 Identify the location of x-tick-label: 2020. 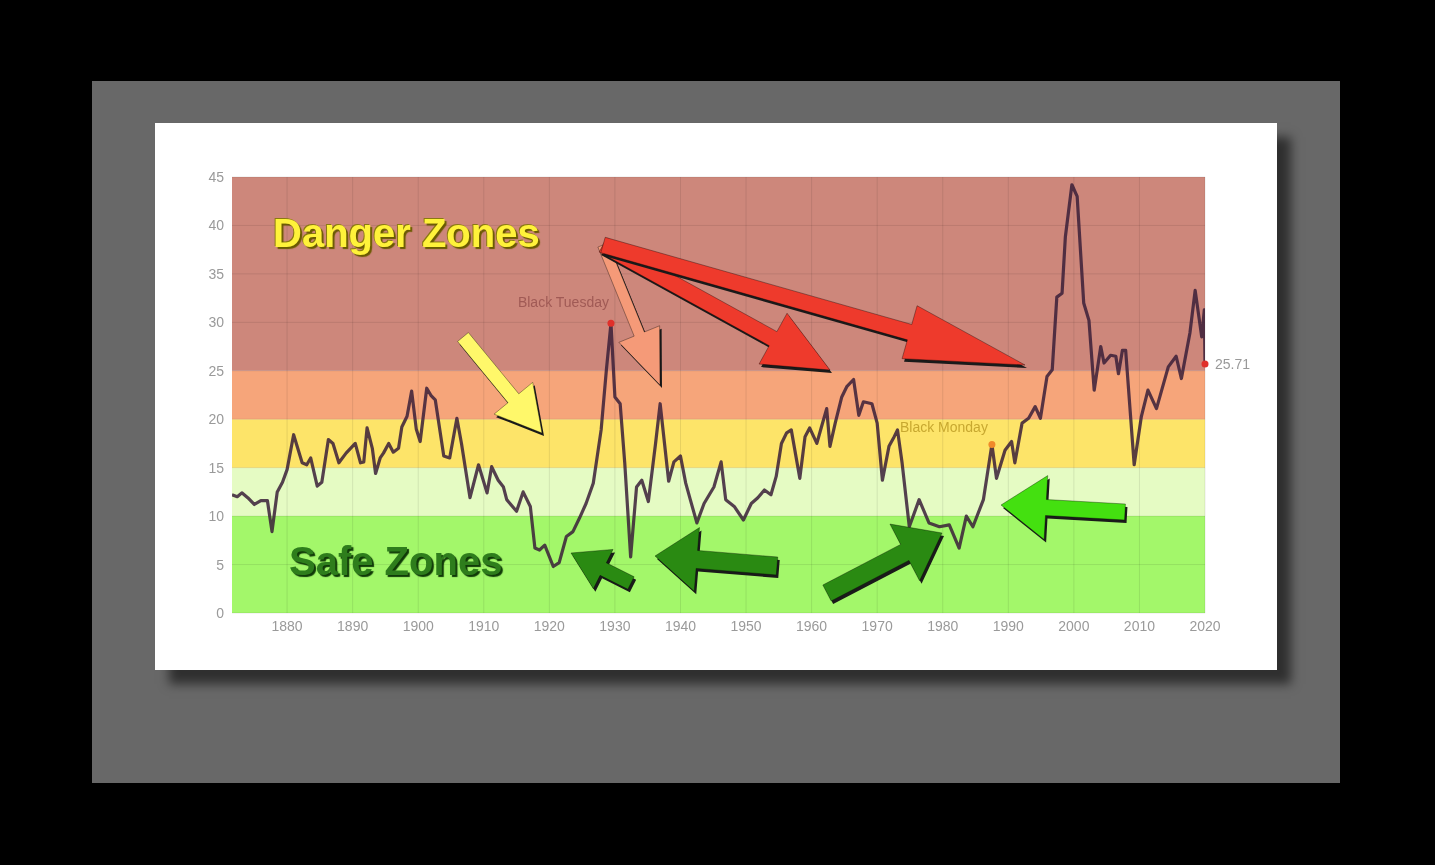
(1205, 625).